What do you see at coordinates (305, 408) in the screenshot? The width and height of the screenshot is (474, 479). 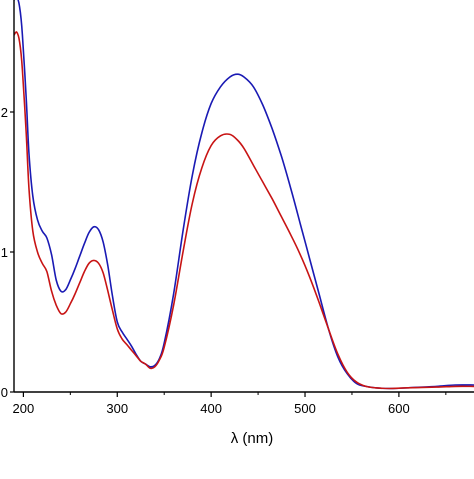 I see `x-tick-label: 500` at bounding box center [305, 408].